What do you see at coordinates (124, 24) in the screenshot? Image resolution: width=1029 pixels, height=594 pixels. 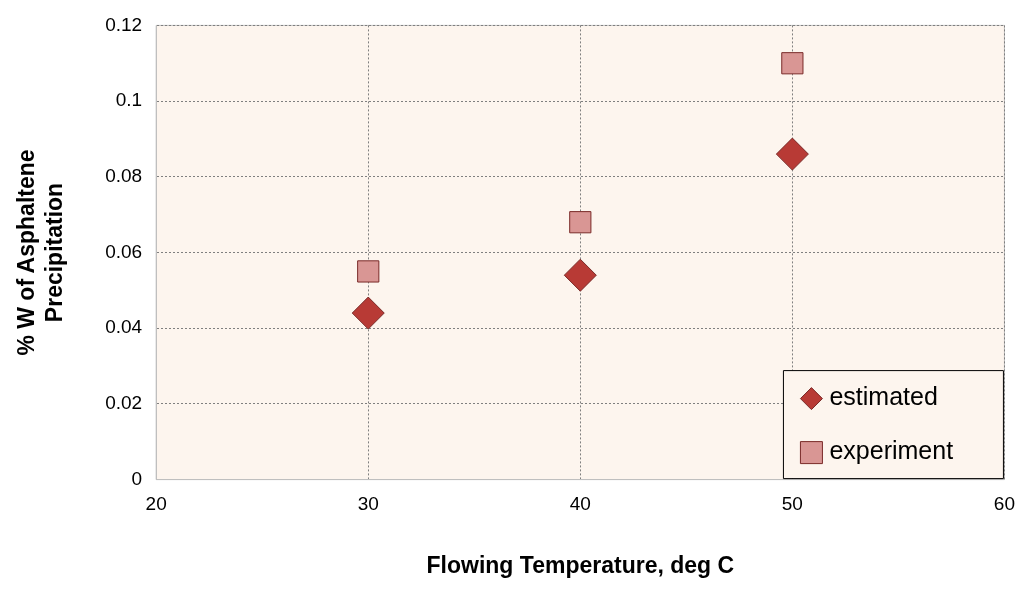 I see `y-tick-label: 0.12` at bounding box center [124, 24].